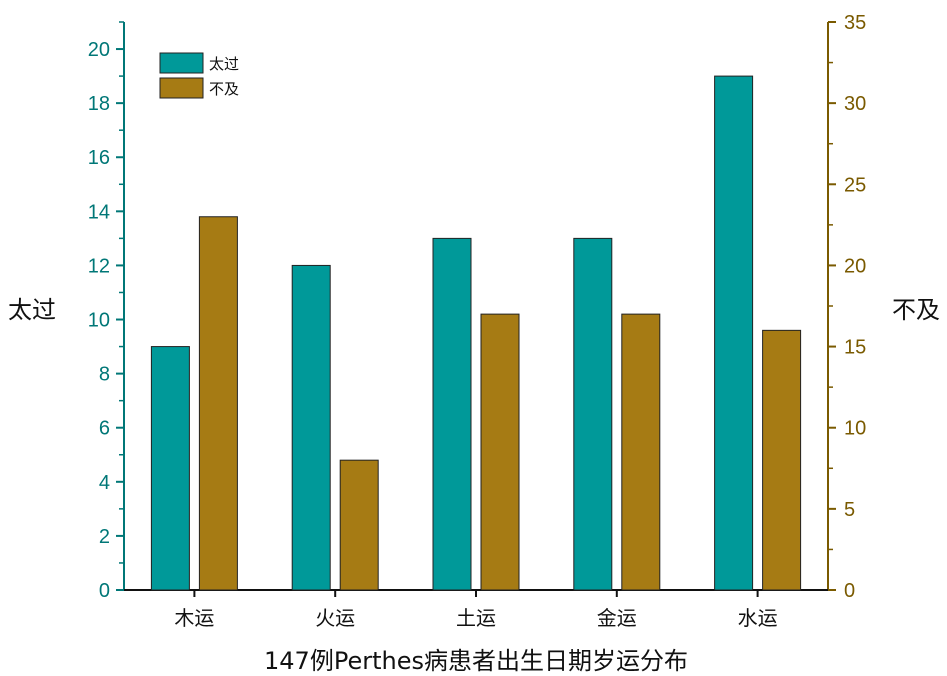 This screenshot has height=676, width=947. Describe the element at coordinates (104, 429) in the screenshot. I see `left-tick-label: 6` at that location.